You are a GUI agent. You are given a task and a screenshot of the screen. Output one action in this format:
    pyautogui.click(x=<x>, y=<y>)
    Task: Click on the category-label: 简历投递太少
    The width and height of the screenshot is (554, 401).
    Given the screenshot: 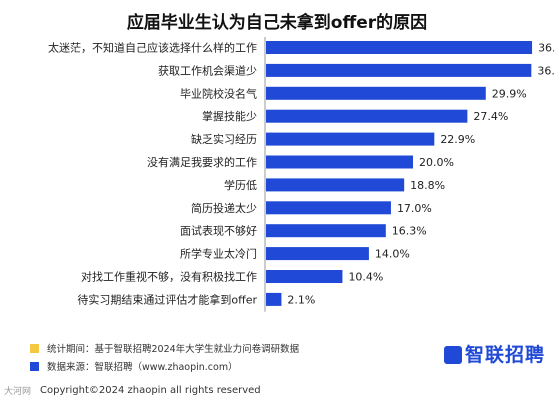 What is the action you would take?
    pyautogui.click(x=224, y=208)
    